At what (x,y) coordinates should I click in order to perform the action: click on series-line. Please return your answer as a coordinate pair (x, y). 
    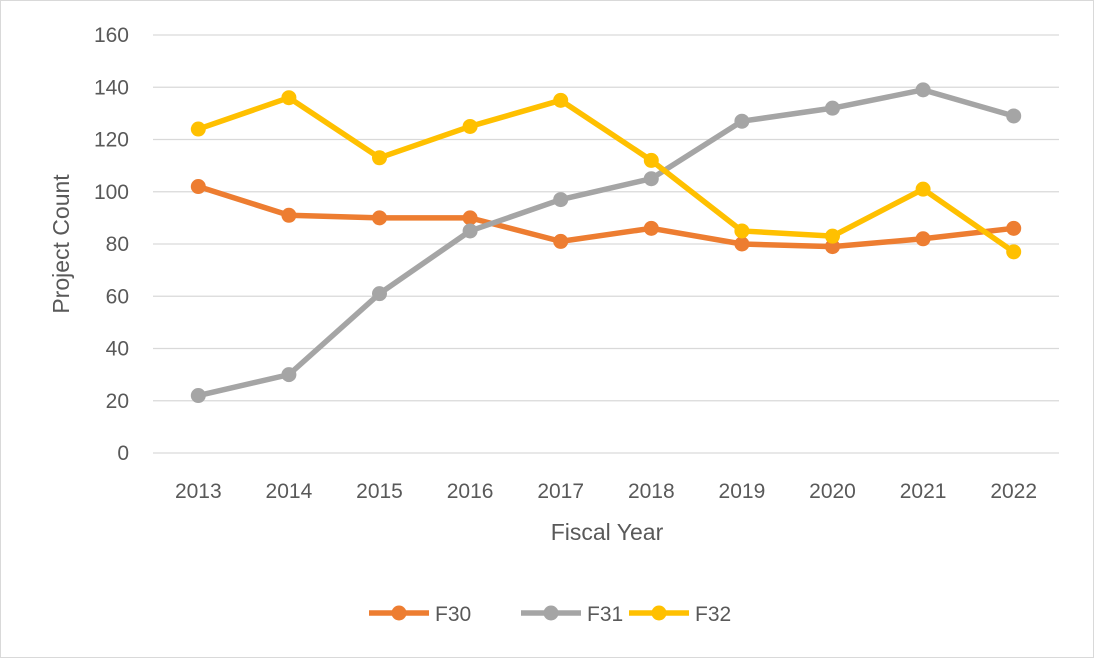
    Looking at the image, I should click on (606, 216).